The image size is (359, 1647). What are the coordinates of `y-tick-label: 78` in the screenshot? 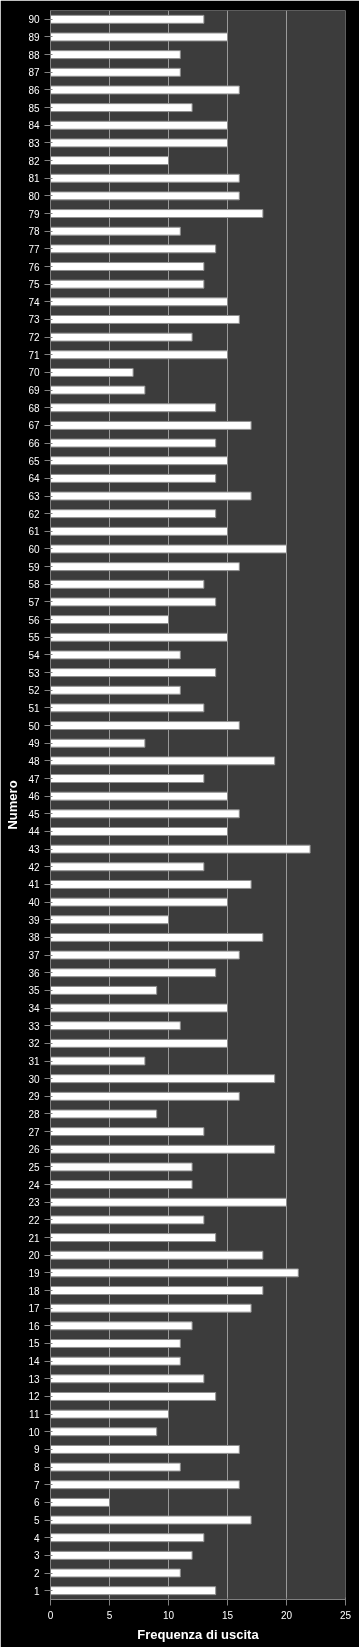 It's located at (34, 232).